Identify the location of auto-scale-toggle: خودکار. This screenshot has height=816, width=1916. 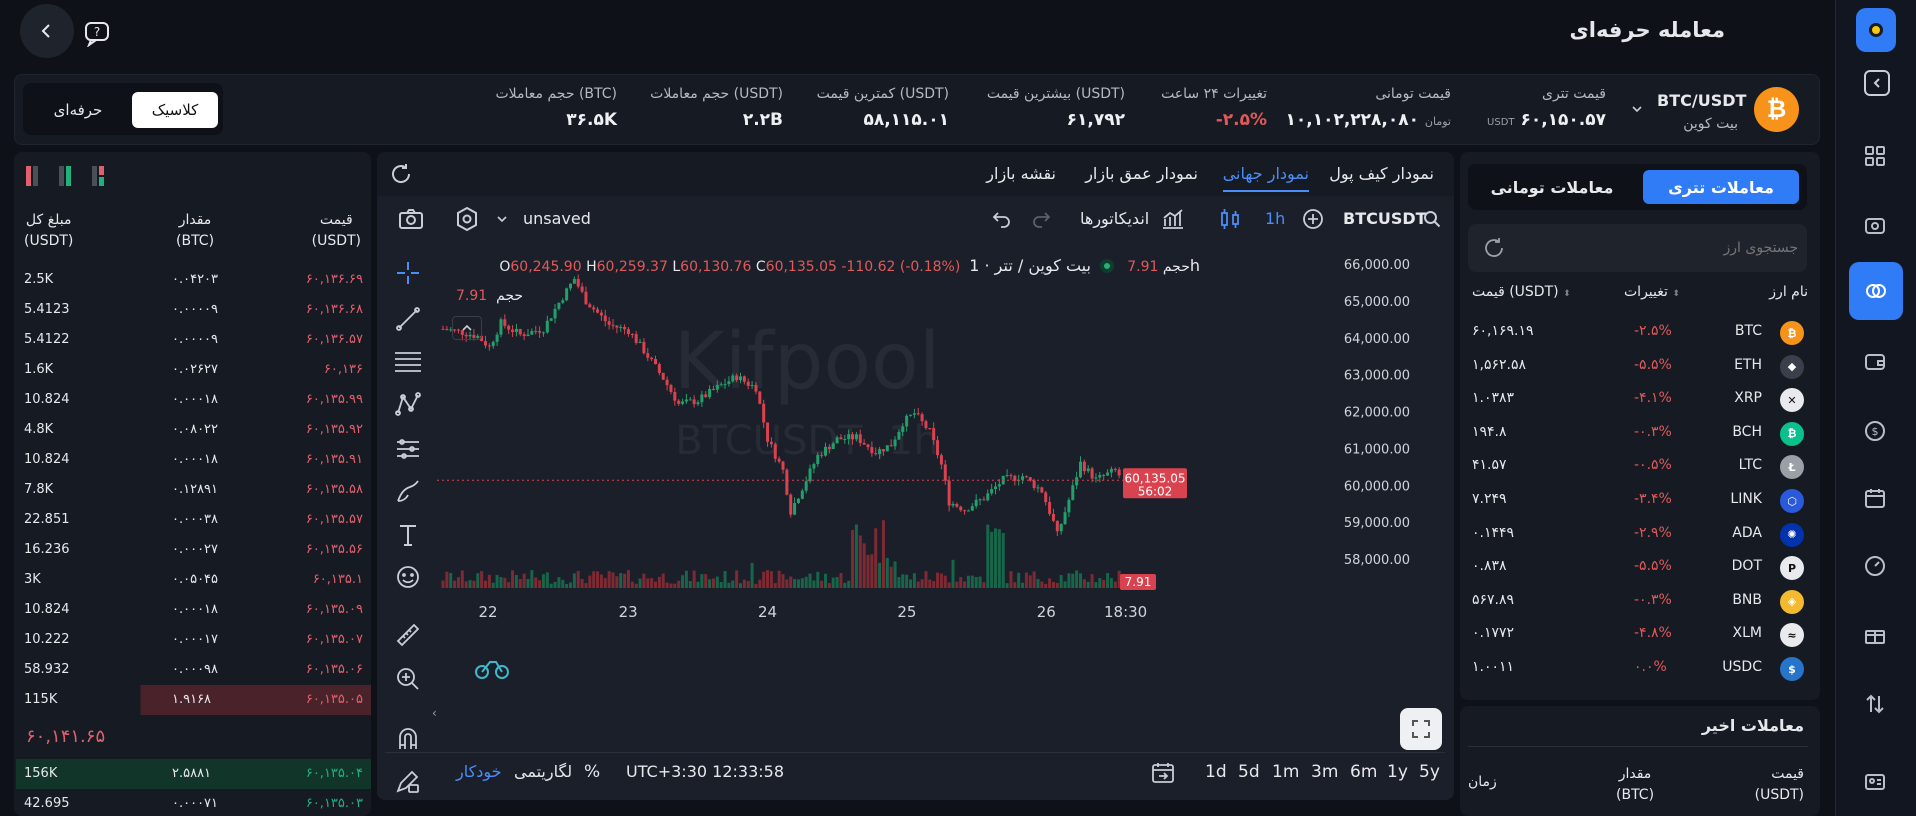
(479, 771).